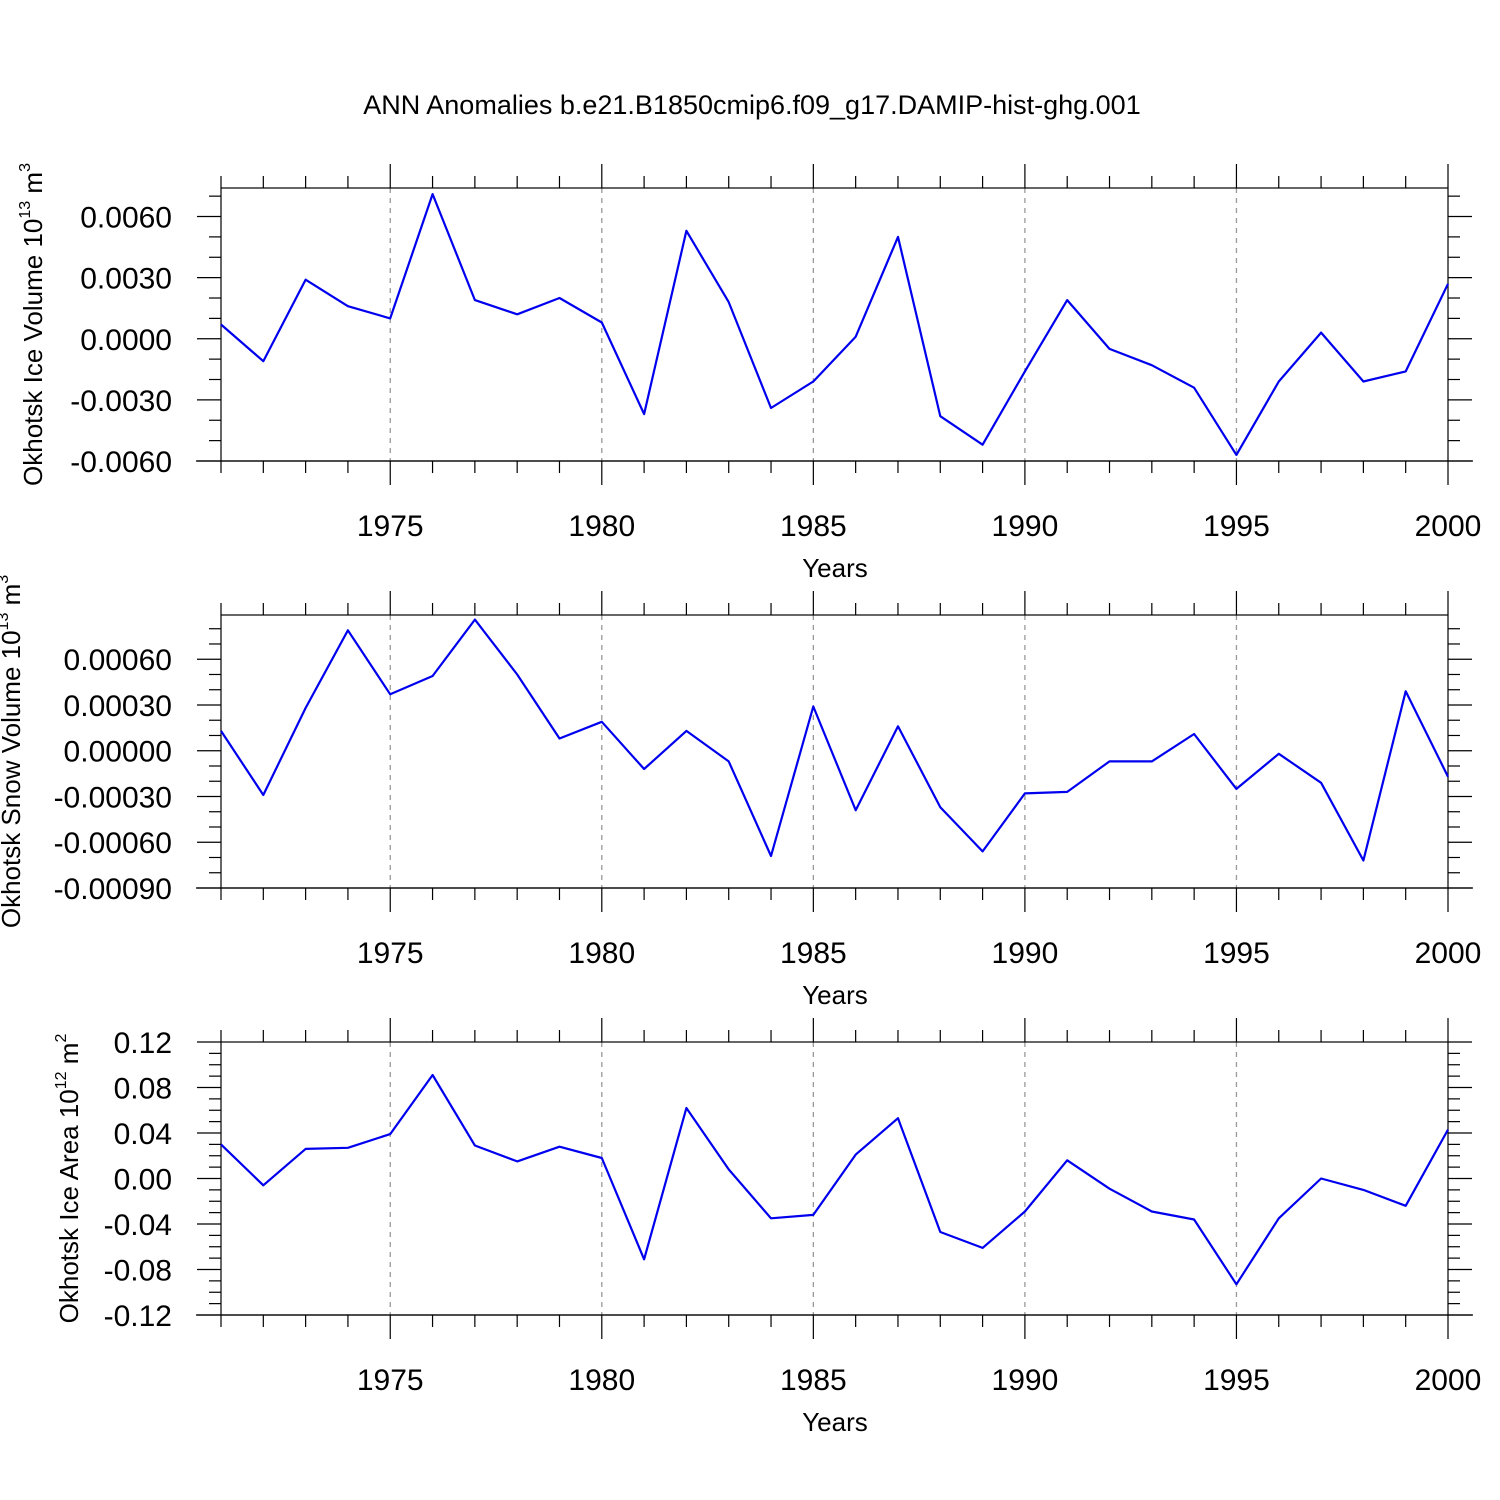  Describe the element at coordinates (13, 751) in the screenshot. I see `y-axis-label: Okhotsk Snow Volume 1013 m3` at that location.